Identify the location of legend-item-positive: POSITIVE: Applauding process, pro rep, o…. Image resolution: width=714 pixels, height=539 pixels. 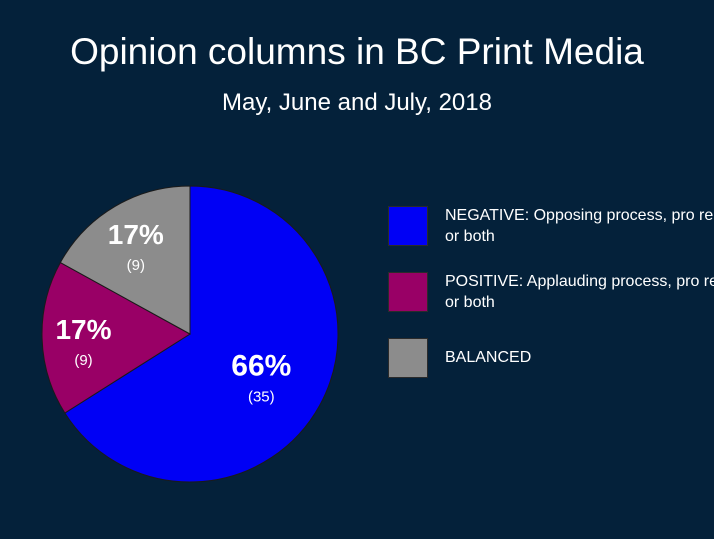
(551, 292).